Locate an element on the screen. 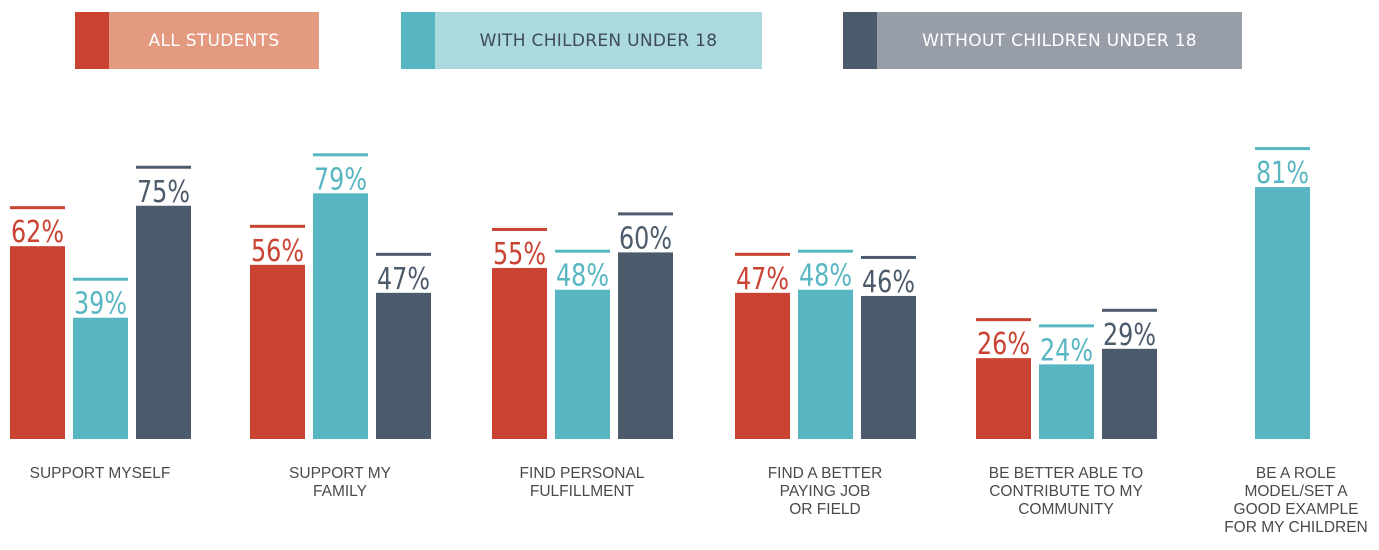 The image size is (1379, 550). value-label: 60% is located at coordinates (645, 238).